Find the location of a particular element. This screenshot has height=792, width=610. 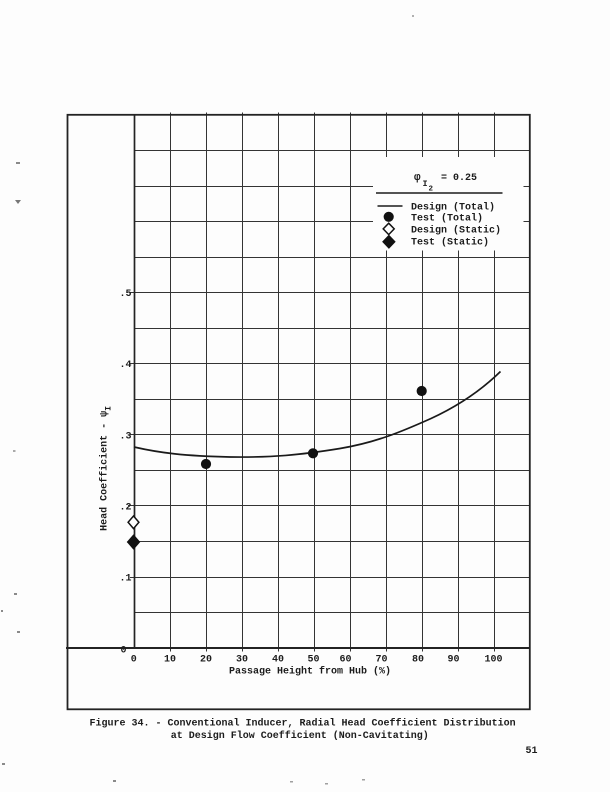

svg-text: Passage Height from Hub (%) is located at coordinates (310, 672).